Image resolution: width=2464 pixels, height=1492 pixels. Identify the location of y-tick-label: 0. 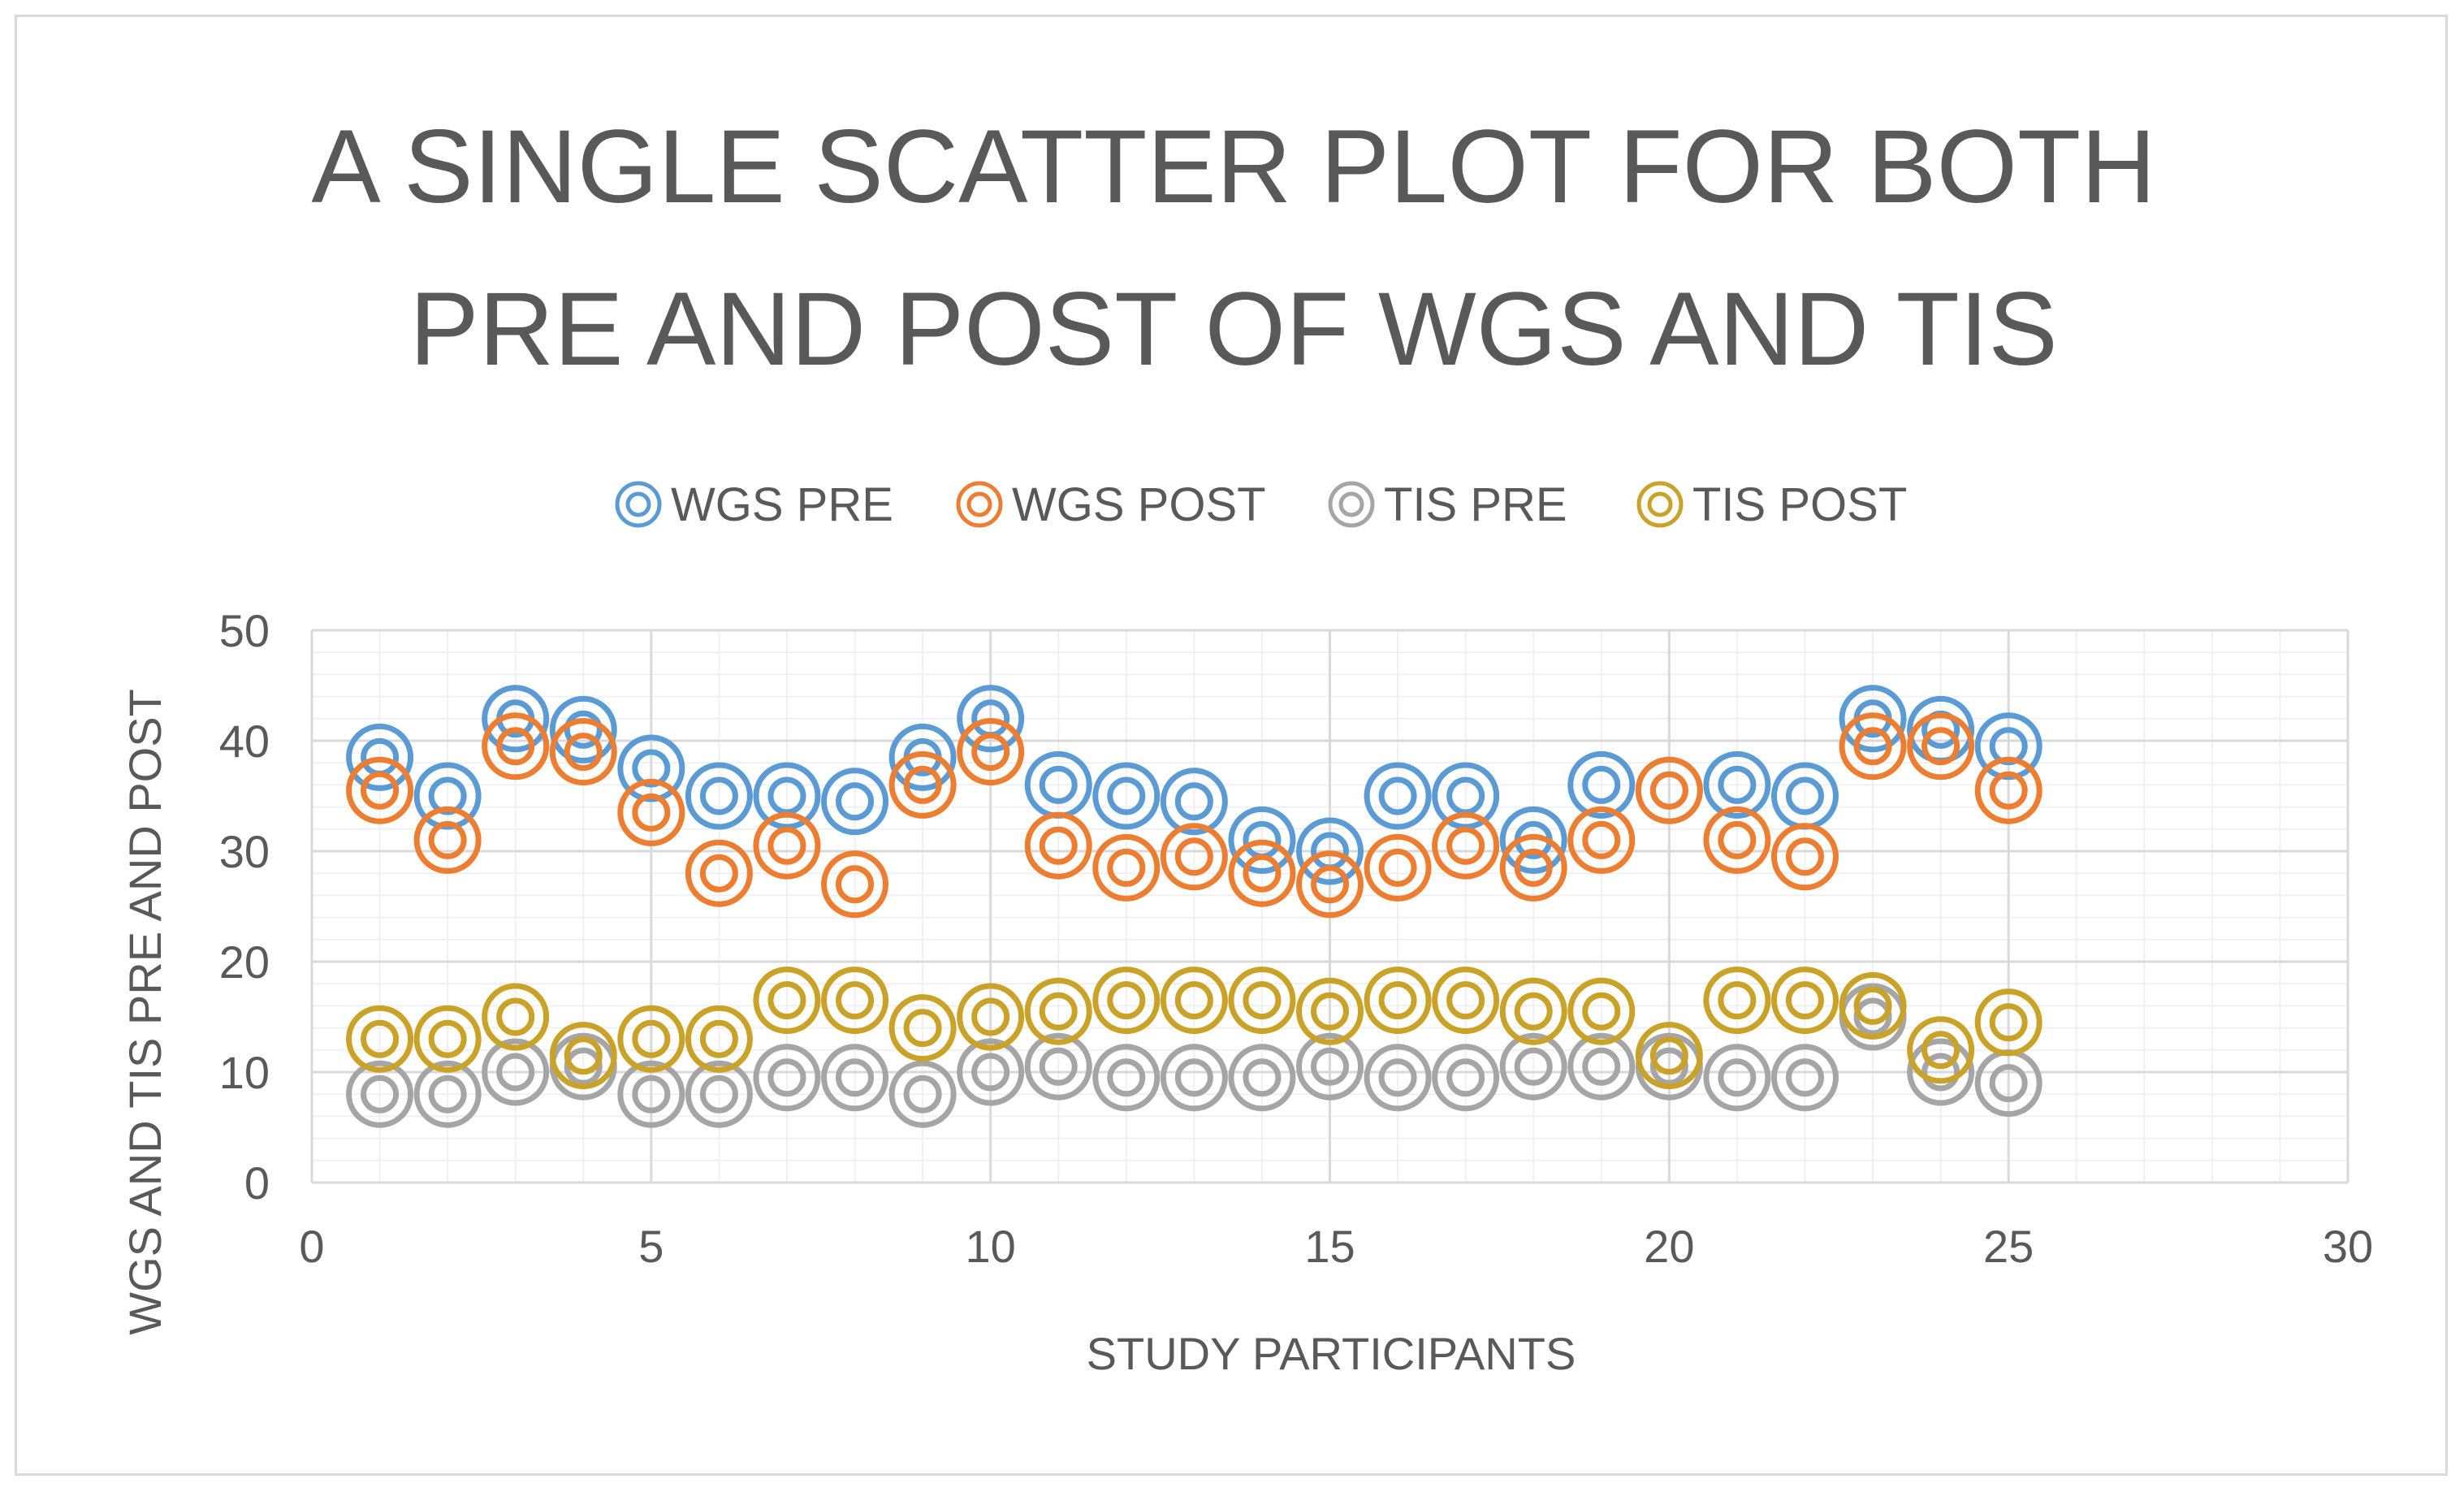
(257, 1183).